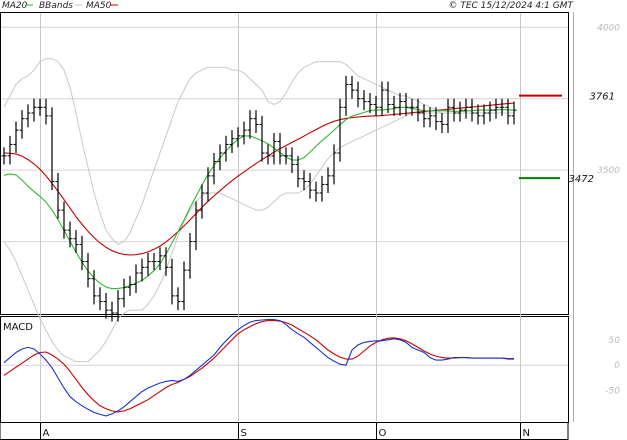  What do you see at coordinates (608, 28) in the screenshot?
I see `price-tick-label: 4000` at bounding box center [608, 28].